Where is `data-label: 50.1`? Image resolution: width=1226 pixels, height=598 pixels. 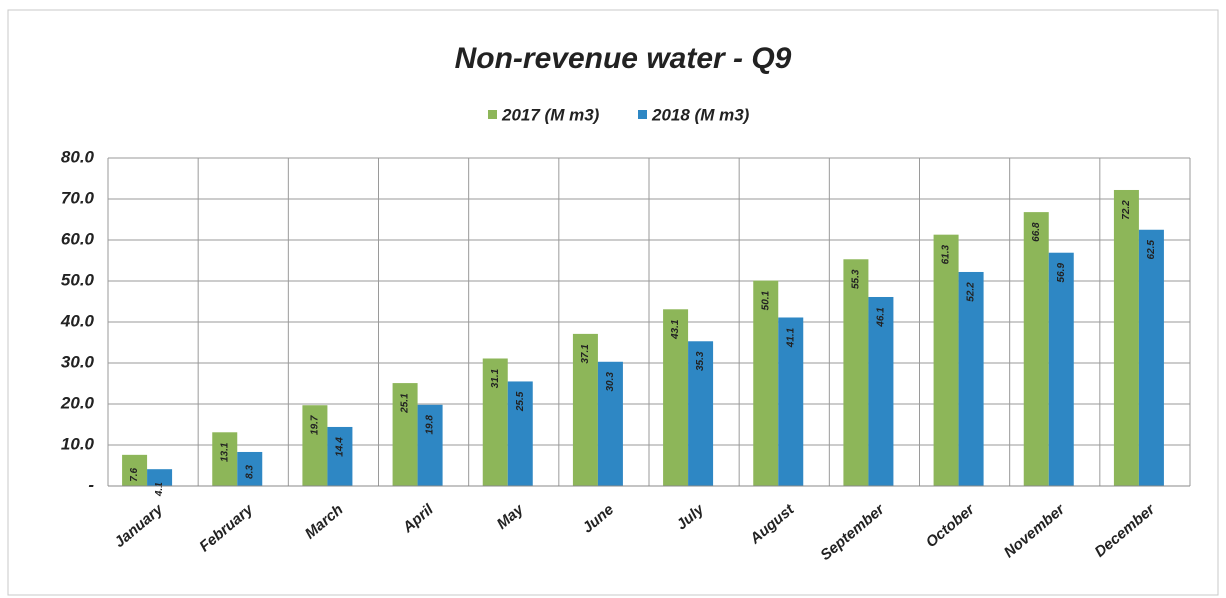 data-label: 50.1 is located at coordinates (765, 300).